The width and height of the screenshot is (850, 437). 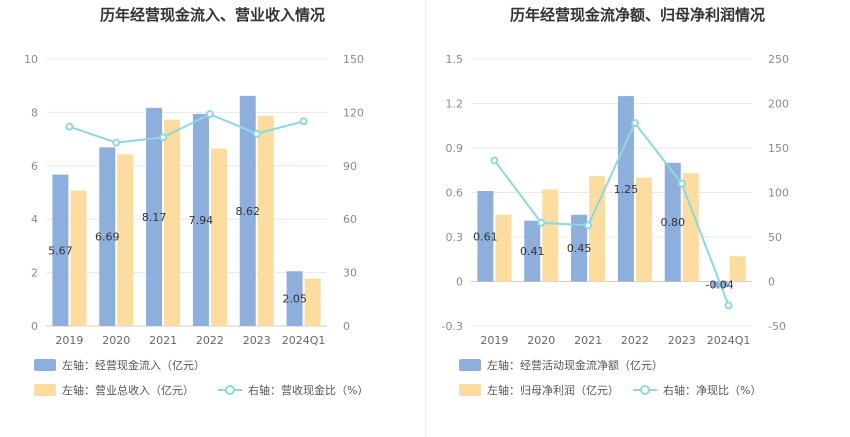 What do you see at coordinates (455, 104) in the screenshot?
I see `y-left-tick-label: 1.2` at bounding box center [455, 104].